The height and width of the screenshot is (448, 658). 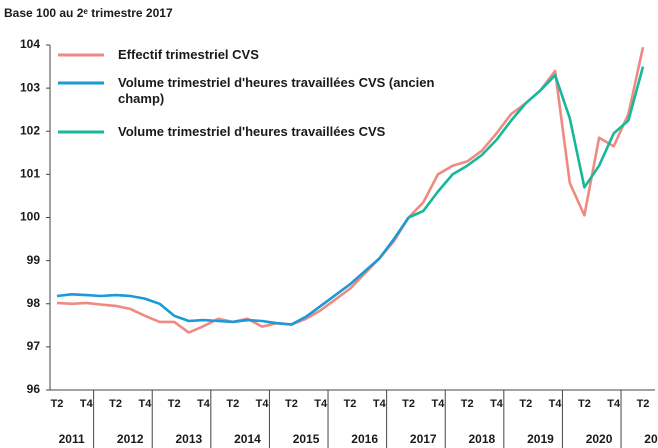 What do you see at coordinates (306, 439) in the screenshot?
I see `year-label: 2015` at bounding box center [306, 439].